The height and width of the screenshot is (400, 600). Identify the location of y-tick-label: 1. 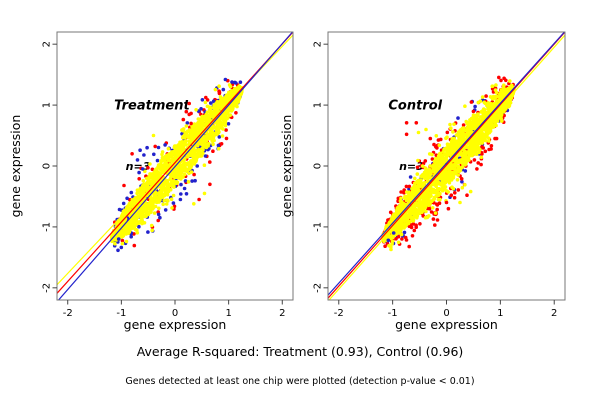
(47, 105).